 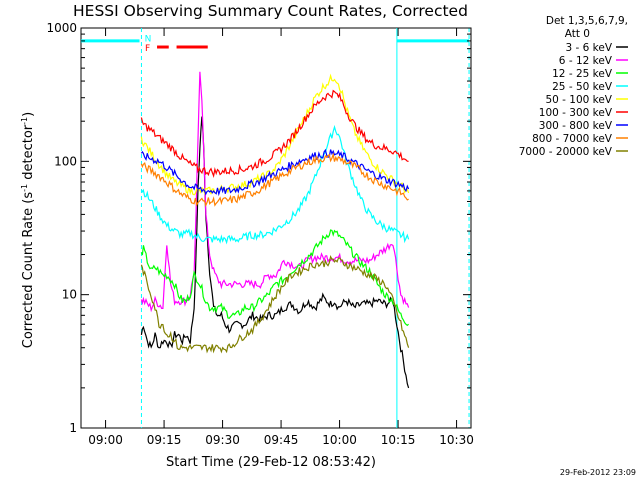 I want to click on legend-label-7: 800 - 7000 keV, so click(x=572, y=139).